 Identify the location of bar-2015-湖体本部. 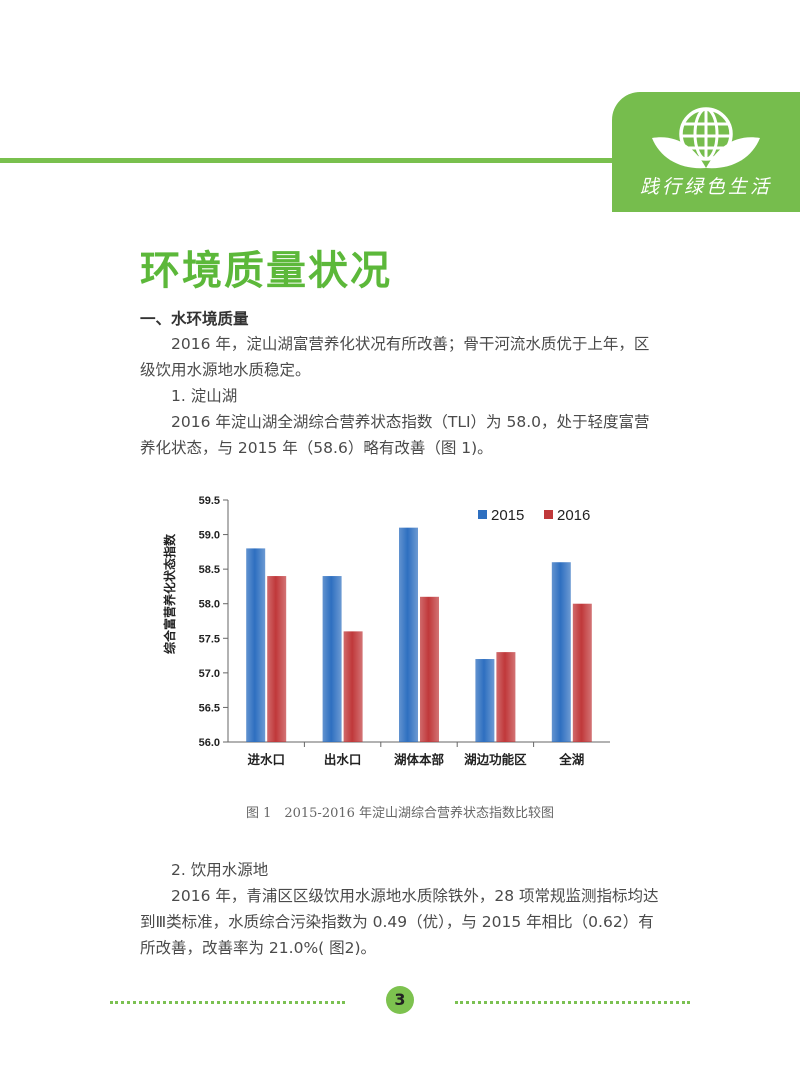
(408, 634).